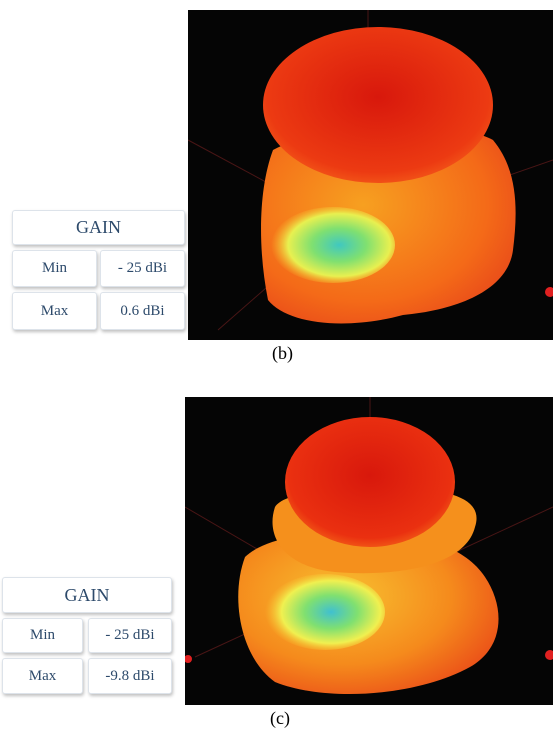  What do you see at coordinates (280, 718) in the screenshot?
I see `caption: (c)` at bounding box center [280, 718].